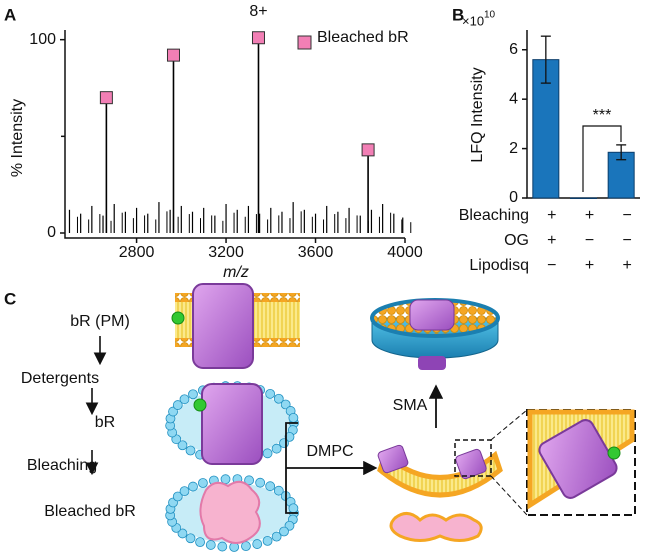 The image size is (647, 552). What do you see at coordinates (258, 11) in the screenshot?
I see `annotation: 8+` at bounding box center [258, 11].